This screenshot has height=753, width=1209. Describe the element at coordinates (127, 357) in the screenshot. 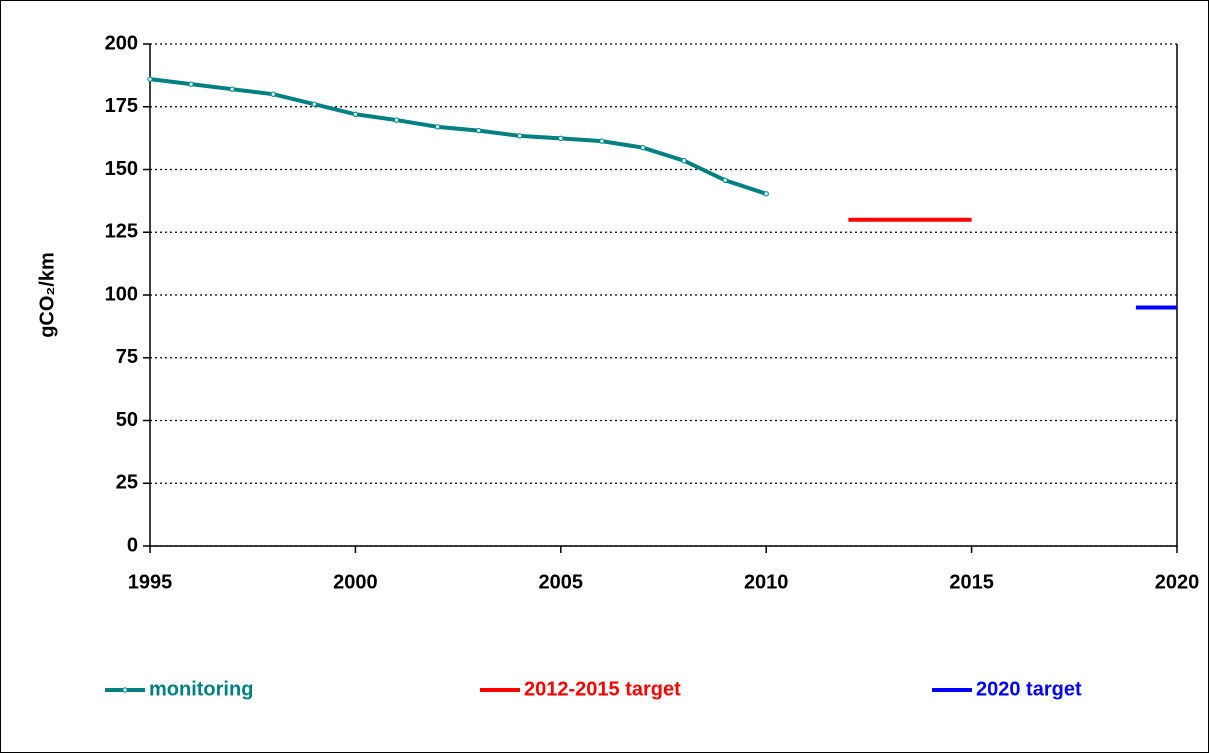

I see `y-tick-label: 75` at that location.